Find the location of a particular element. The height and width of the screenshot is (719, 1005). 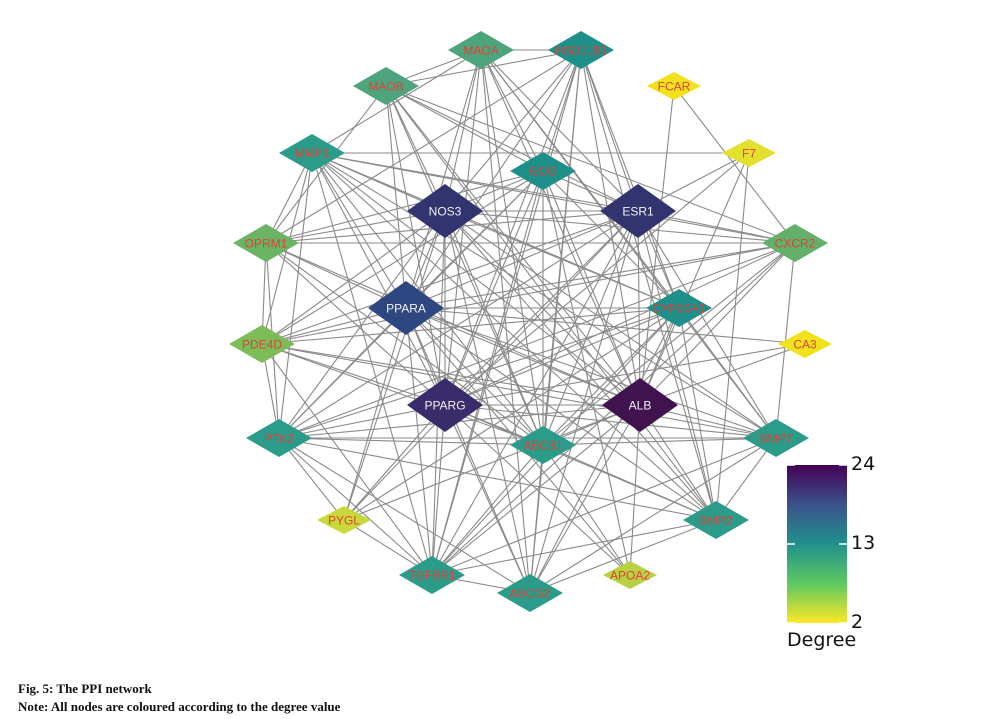

edge-hsd11b1-maob is located at coordinates (483, 68).